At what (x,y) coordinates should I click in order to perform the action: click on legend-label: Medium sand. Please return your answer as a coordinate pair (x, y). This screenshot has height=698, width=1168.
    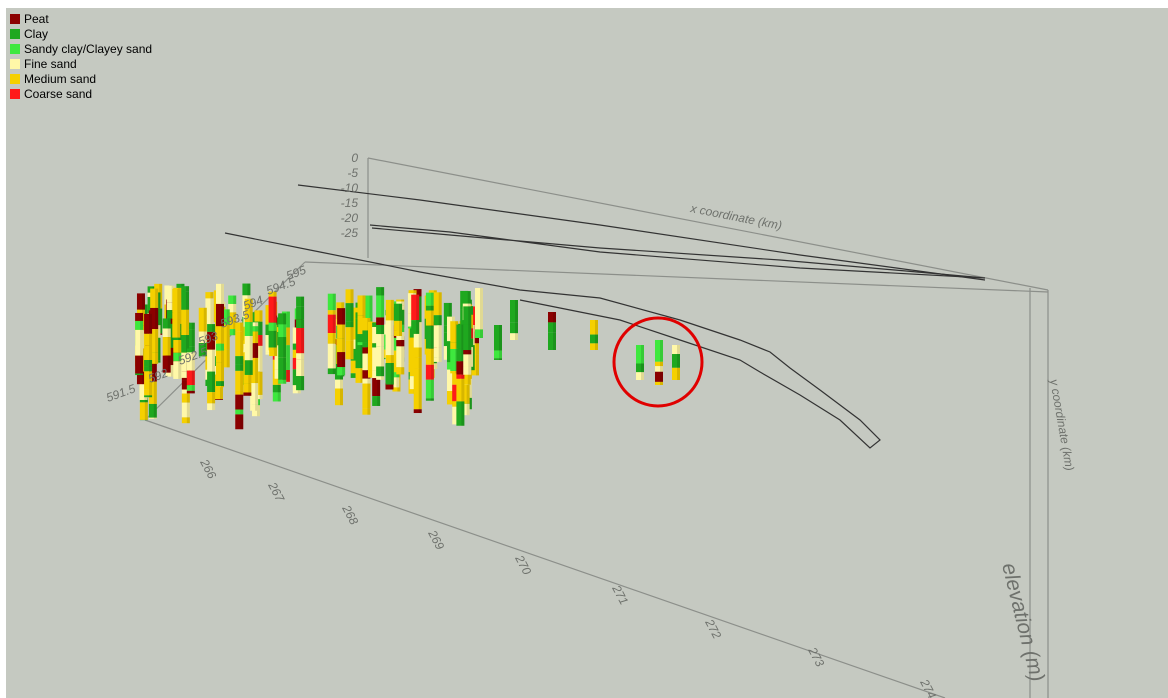
    Looking at the image, I should click on (60, 79).